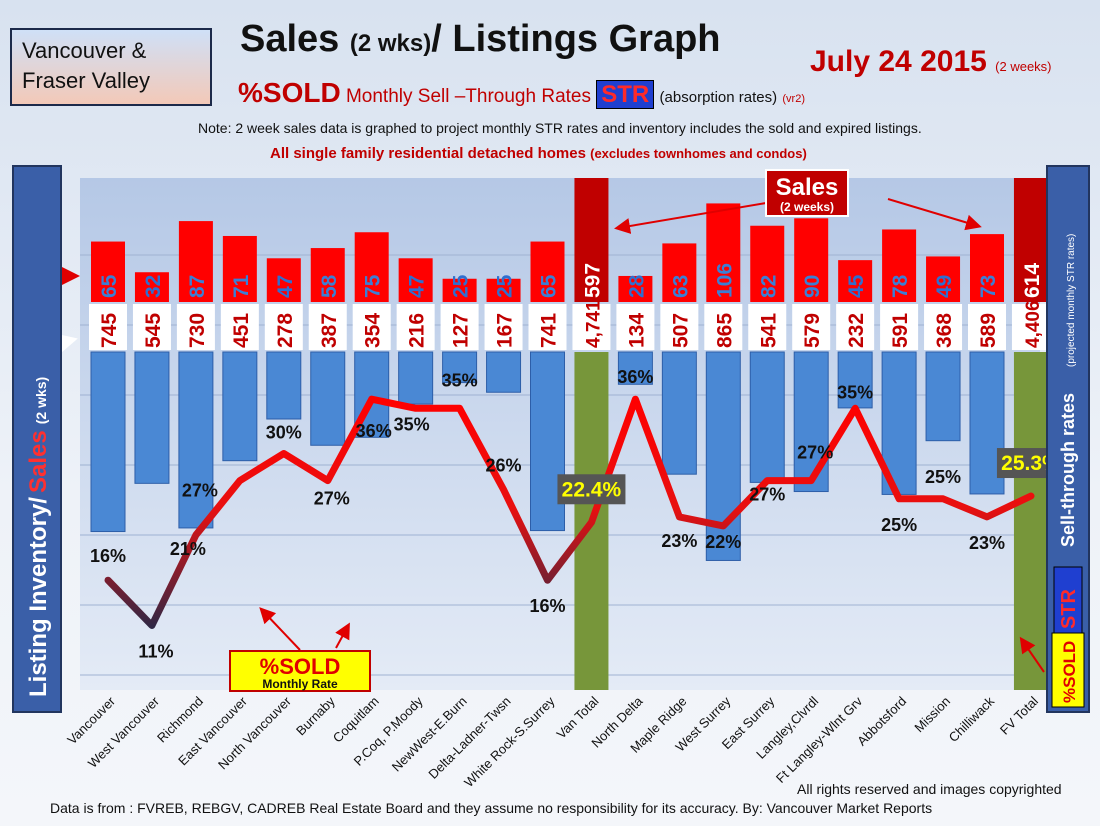 The image size is (1100, 826). Describe the element at coordinates (988, 330) in the screenshot. I see `inventory-label-20: 589` at that location.